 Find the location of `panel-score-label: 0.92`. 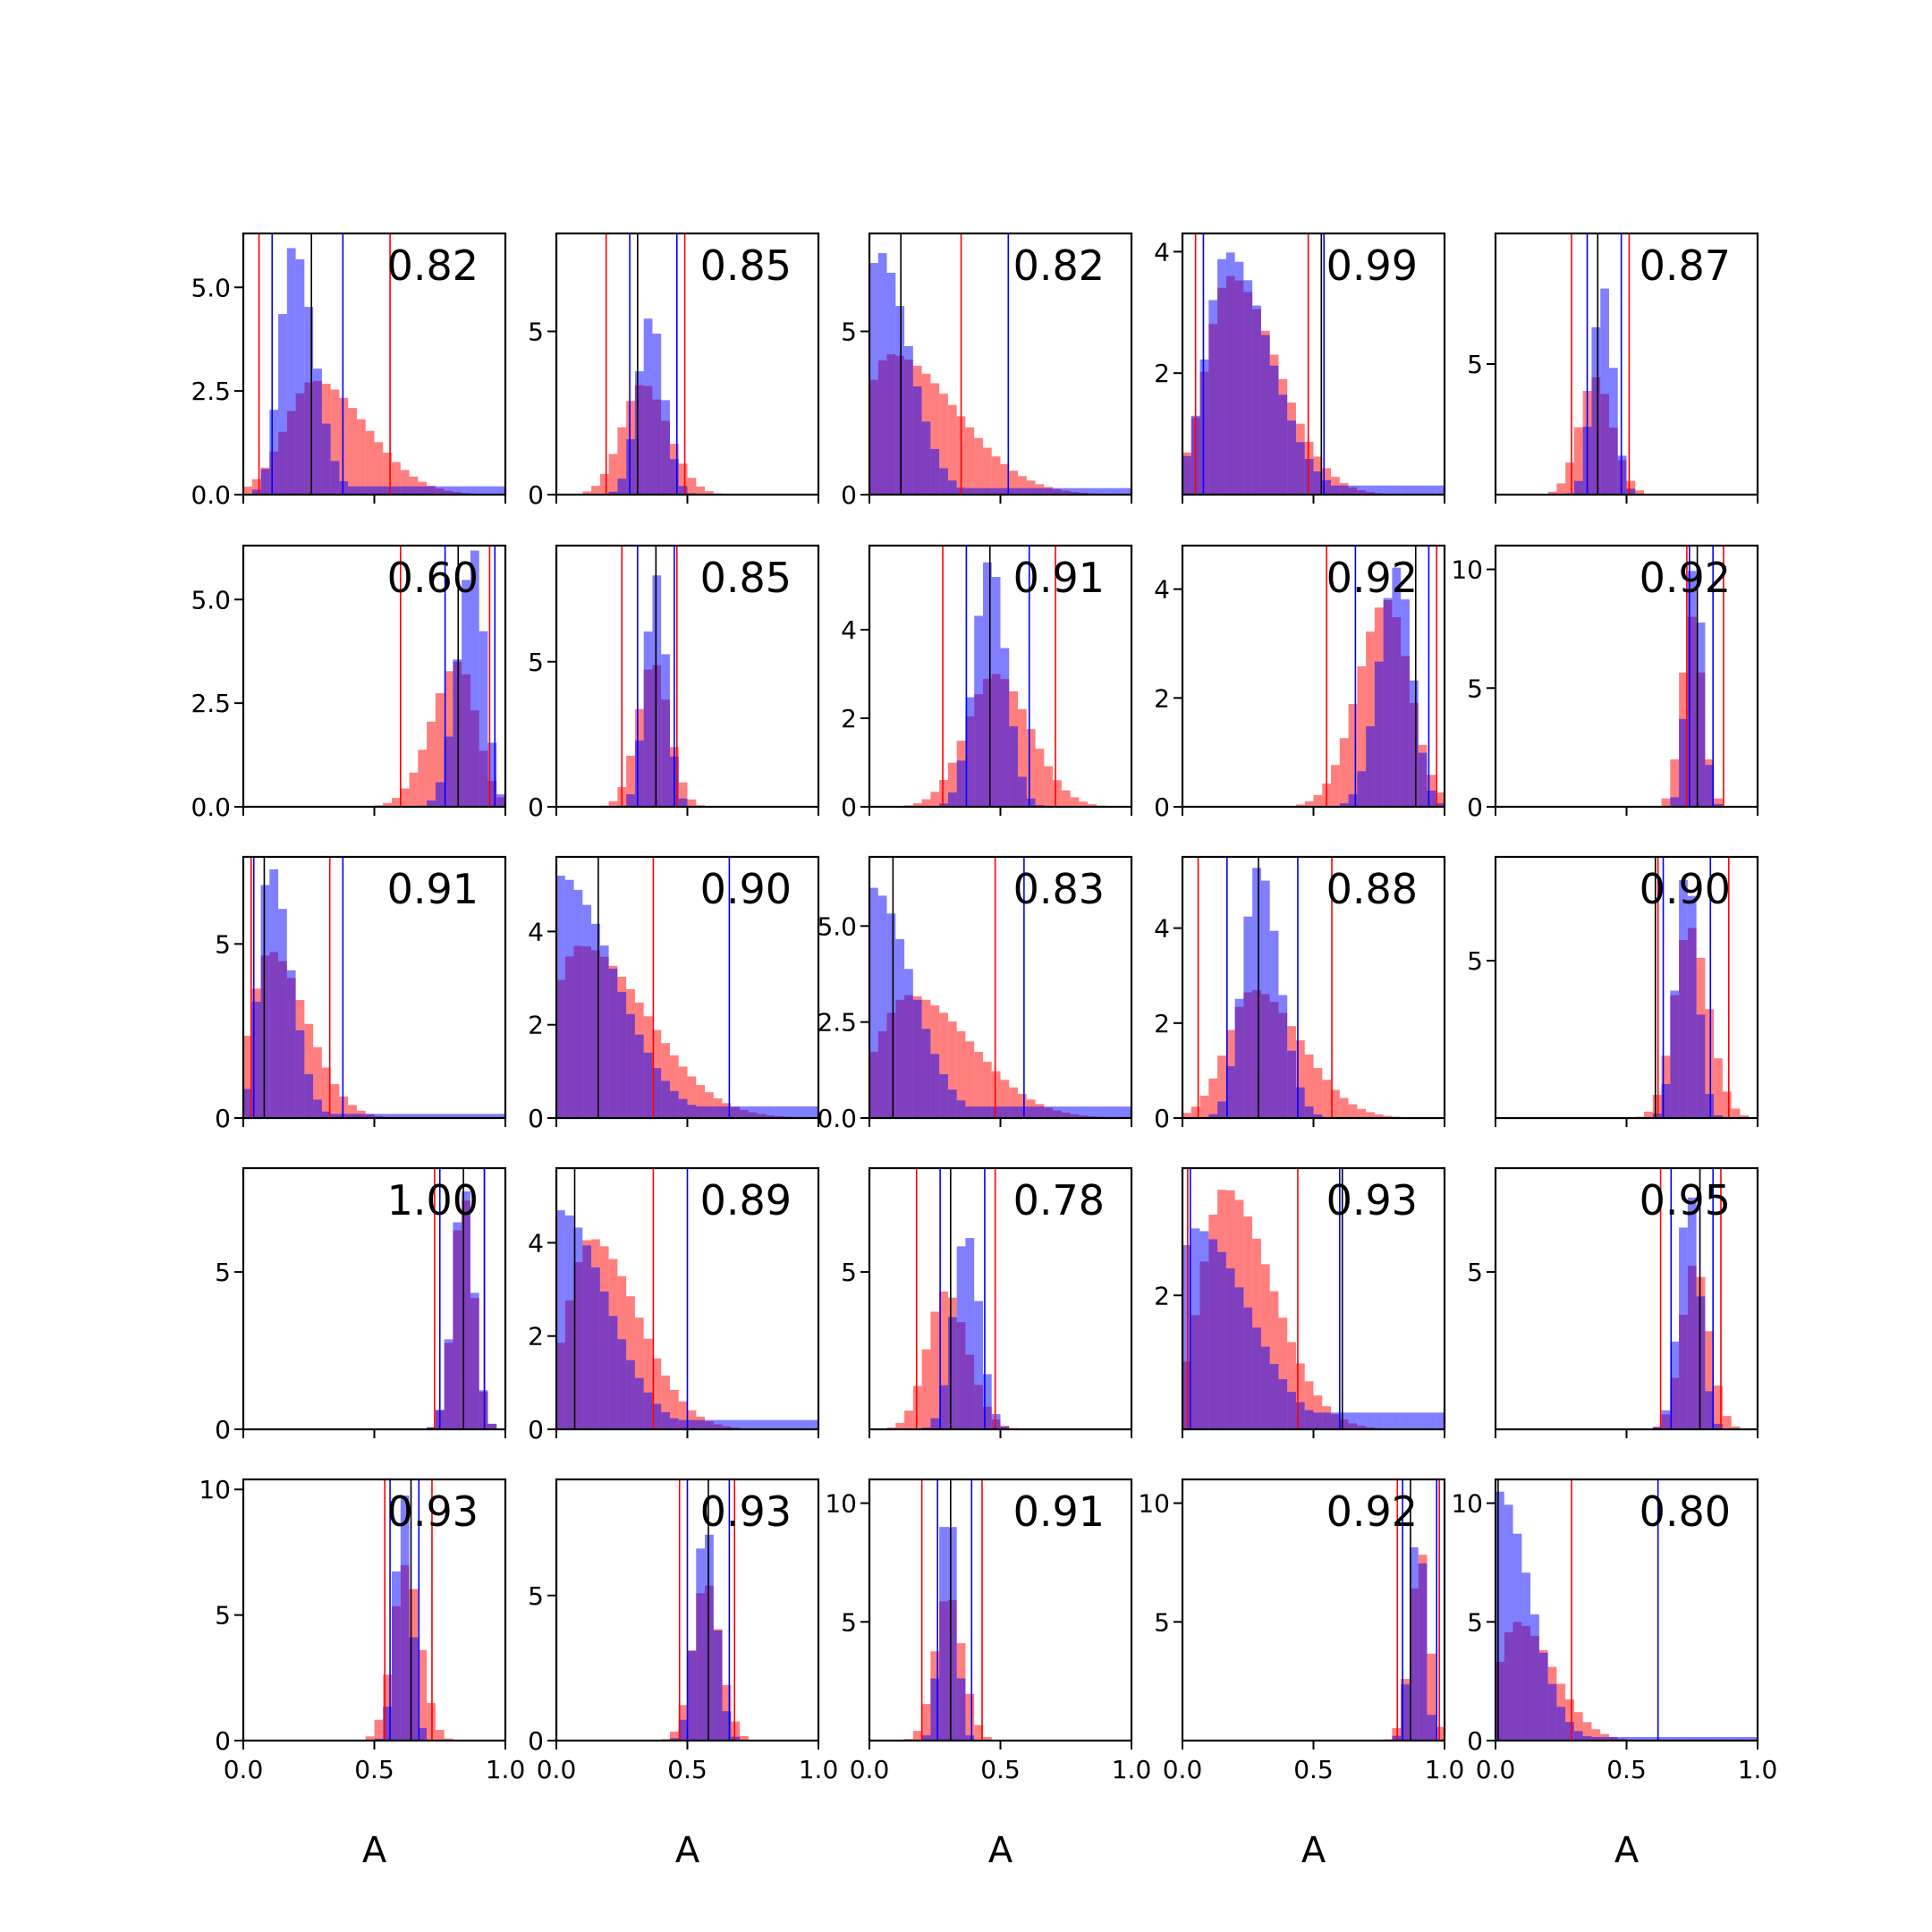

panel-score-label: 0.92 is located at coordinates (1372, 578).